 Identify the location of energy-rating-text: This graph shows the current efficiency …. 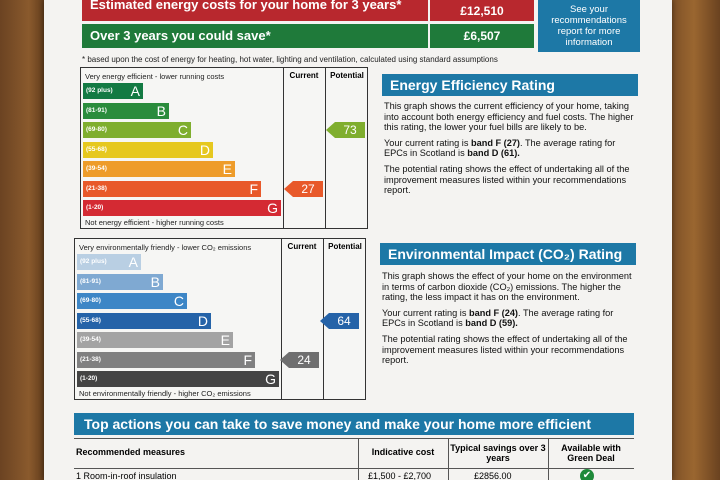
(510, 151).